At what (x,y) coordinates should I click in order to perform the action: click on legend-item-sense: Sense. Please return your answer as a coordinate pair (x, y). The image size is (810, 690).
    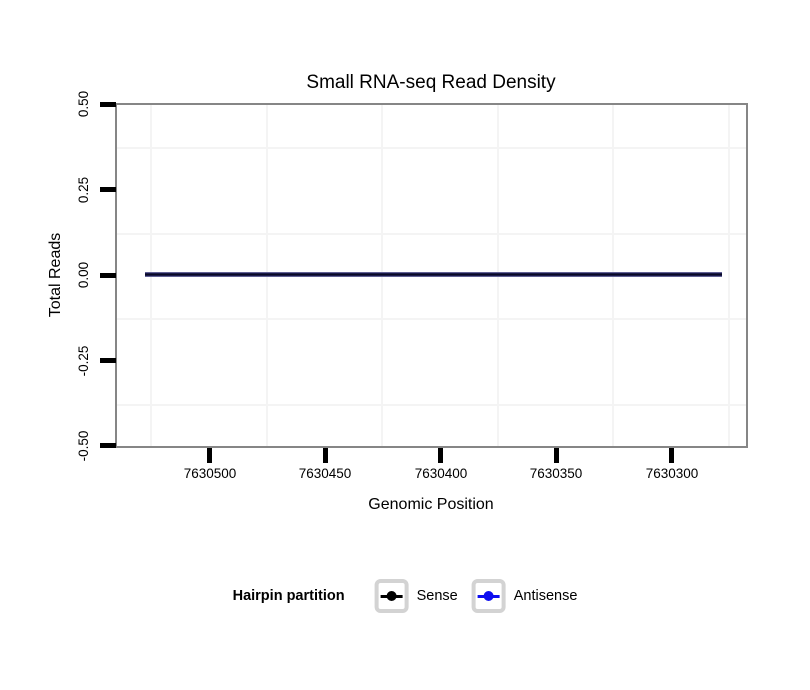
    Looking at the image, I should click on (416, 596).